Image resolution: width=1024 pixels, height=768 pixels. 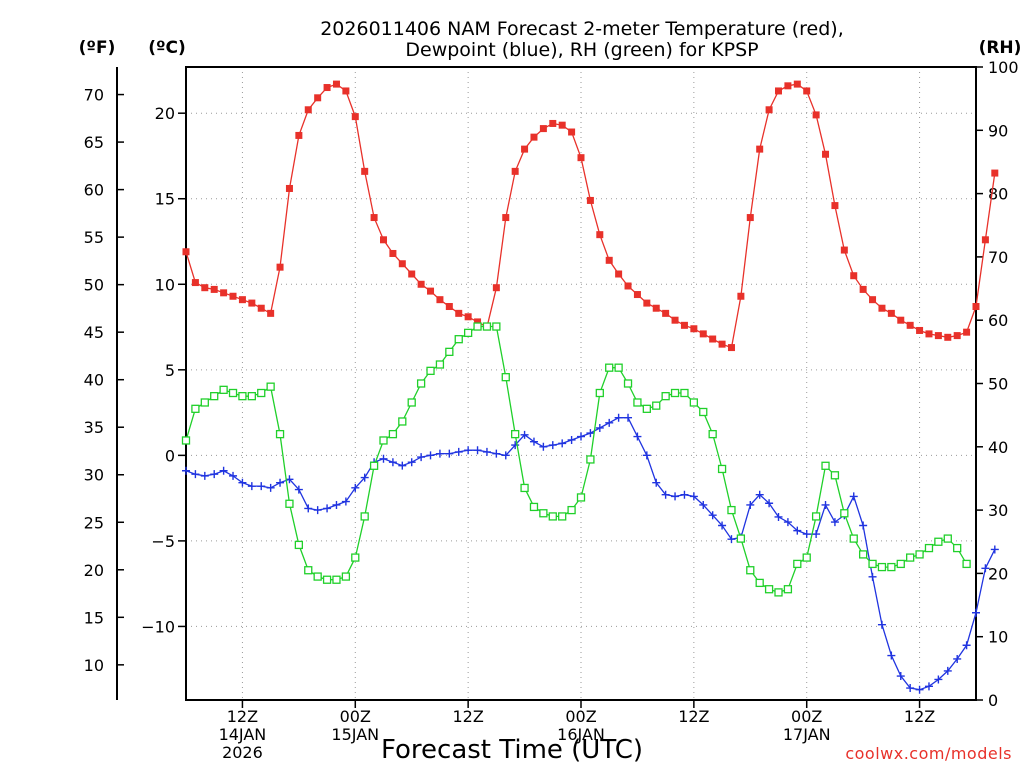 What do you see at coordinates (1003, 67) in the screenshot?
I see `rh-tick-label: 100` at bounding box center [1003, 67].